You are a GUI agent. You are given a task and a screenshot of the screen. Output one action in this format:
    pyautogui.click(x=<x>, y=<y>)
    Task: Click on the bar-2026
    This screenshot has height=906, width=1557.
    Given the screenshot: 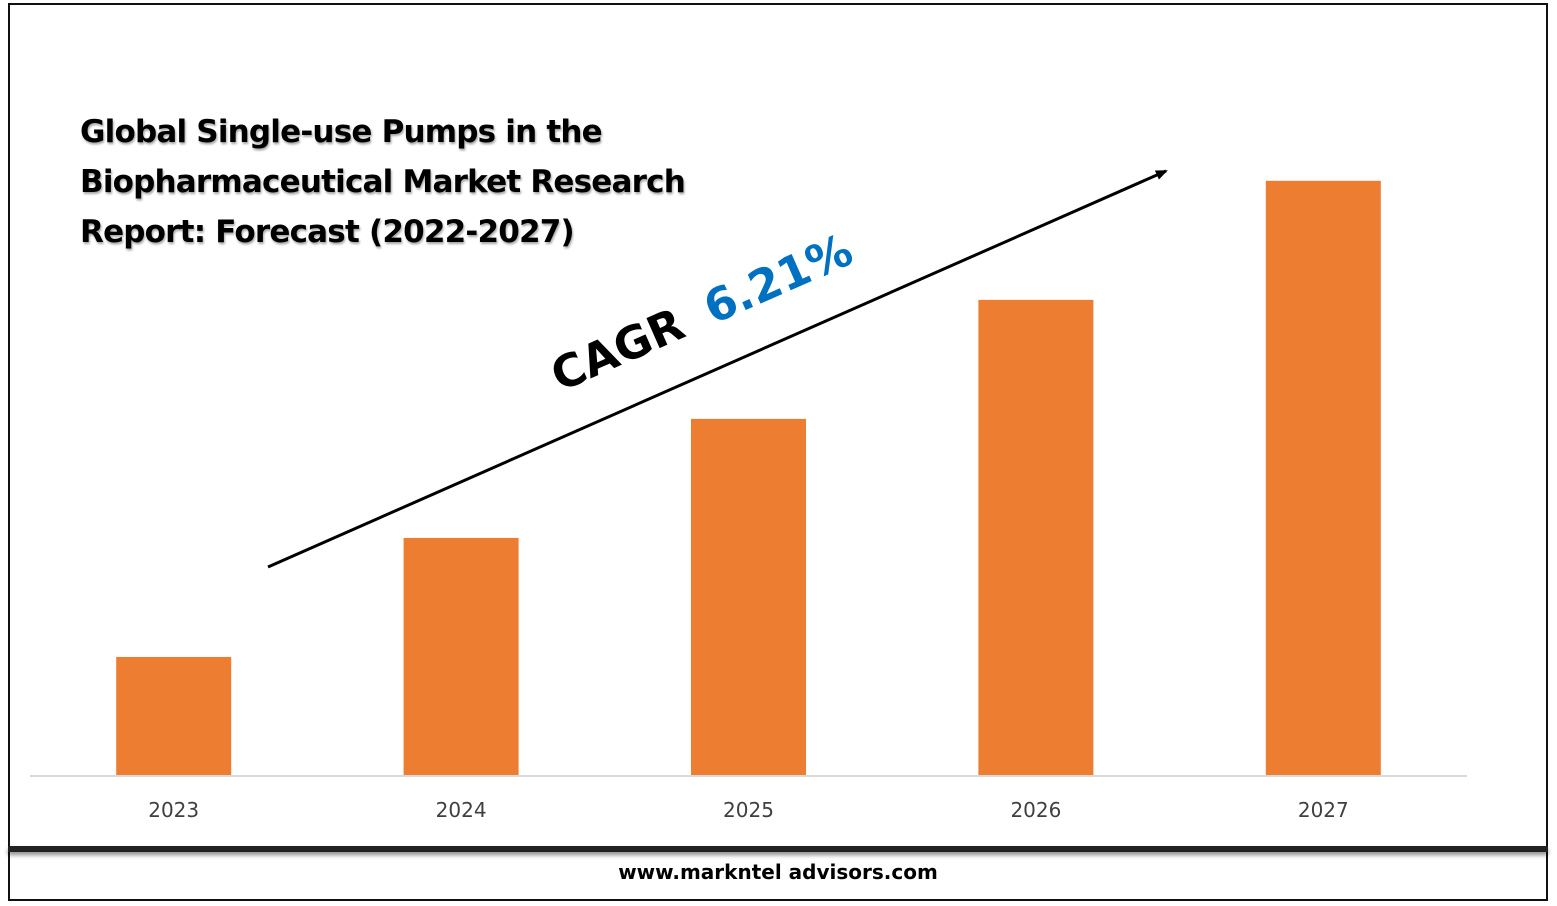 What is the action you would take?
    pyautogui.click(x=1036, y=537)
    